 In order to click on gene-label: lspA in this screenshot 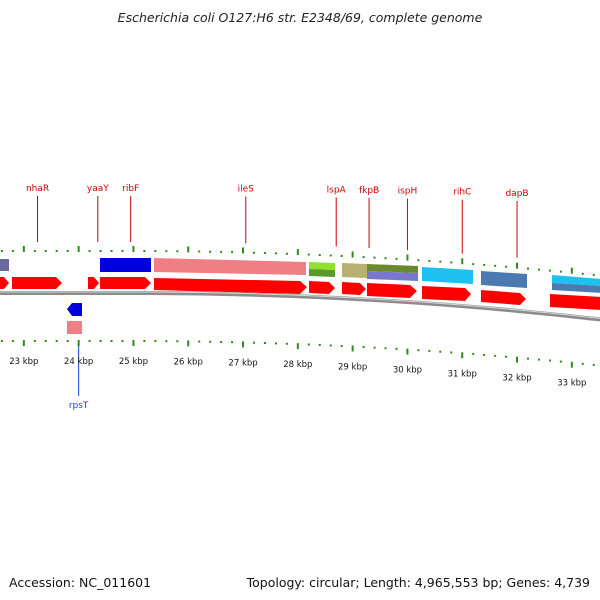, I will do `click(337, 190)`.